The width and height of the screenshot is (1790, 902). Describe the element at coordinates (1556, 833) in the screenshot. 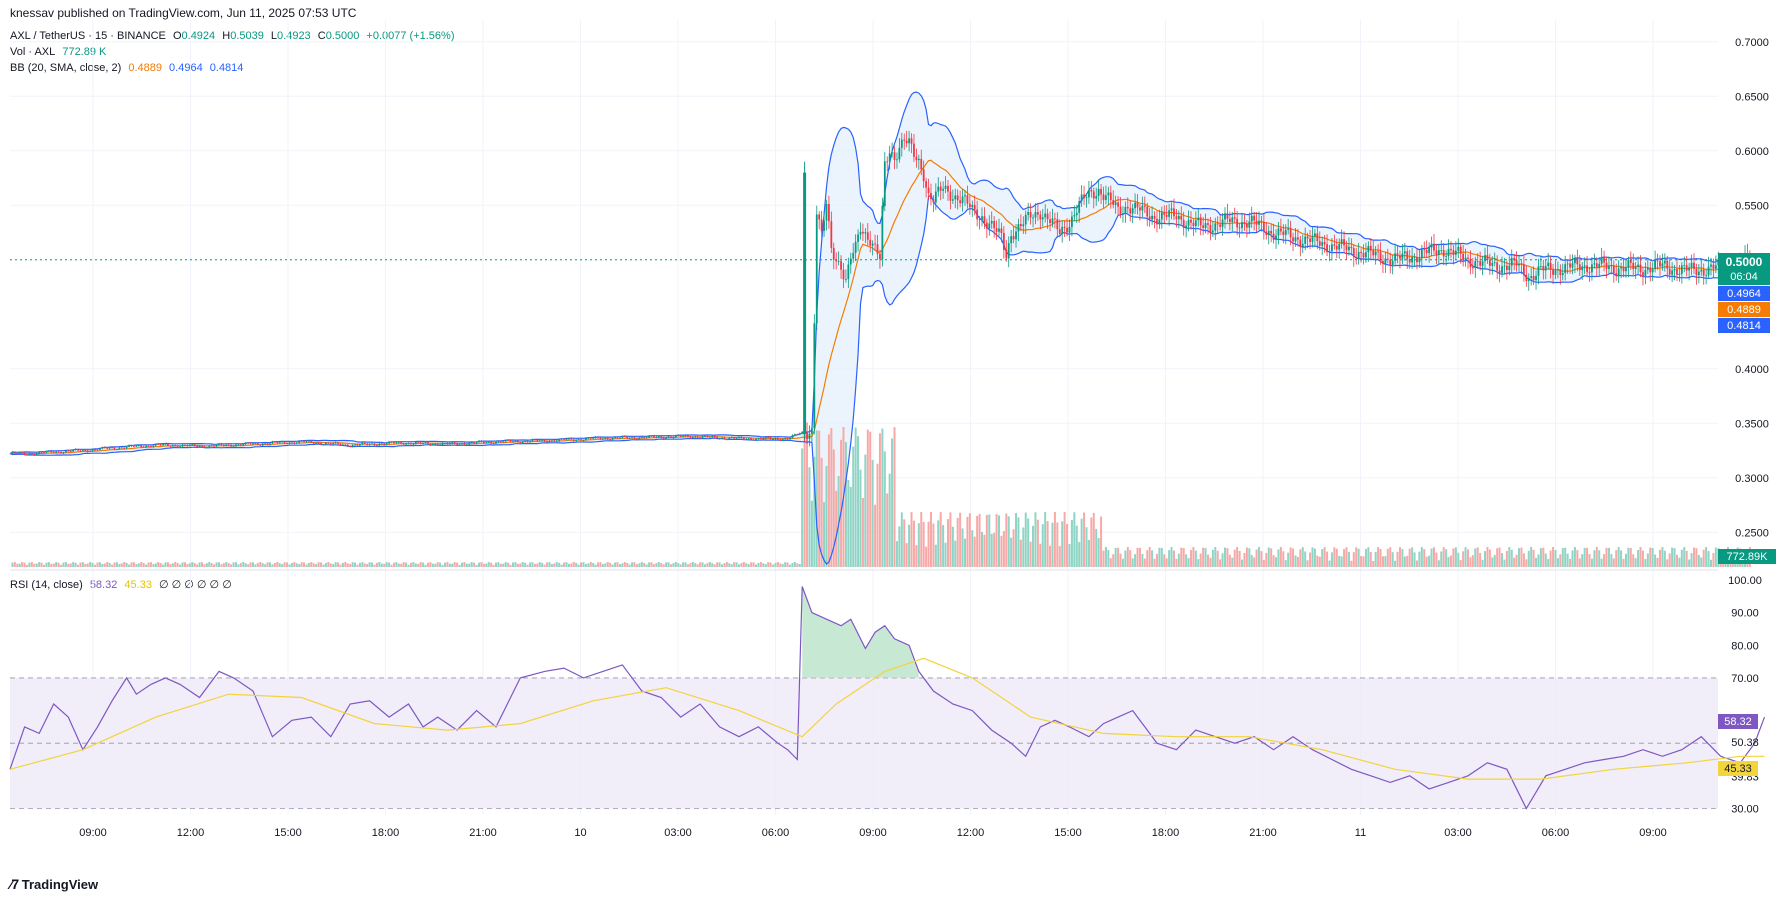

I see `time-tick-label: 06:00` at that location.